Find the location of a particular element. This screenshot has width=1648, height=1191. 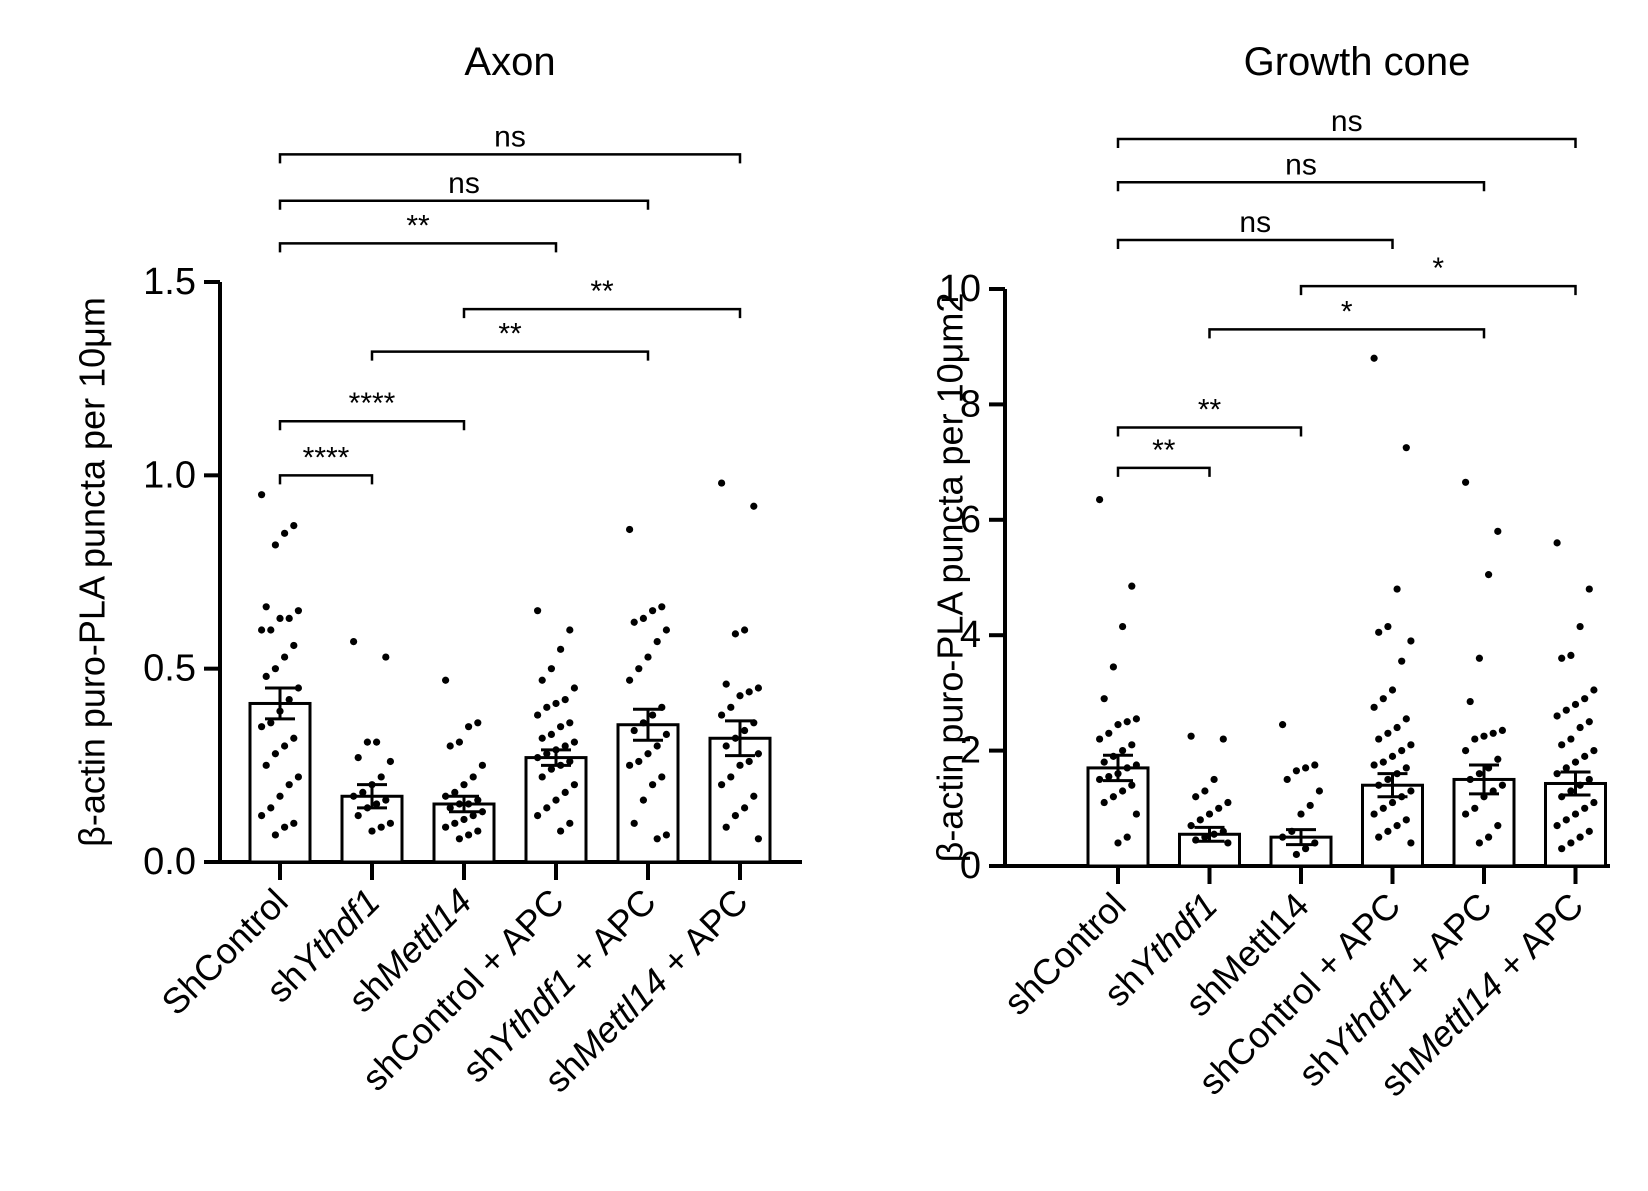

chart-title: Growth cone is located at coordinates (1357, 62).